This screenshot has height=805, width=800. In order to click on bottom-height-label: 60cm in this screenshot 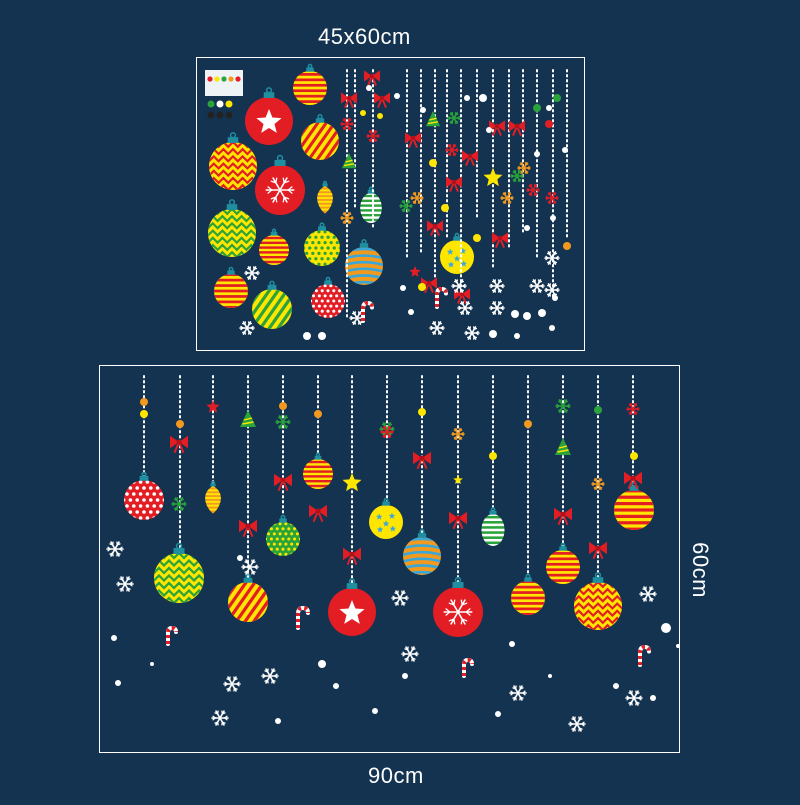, I will do `click(700, 570)`.